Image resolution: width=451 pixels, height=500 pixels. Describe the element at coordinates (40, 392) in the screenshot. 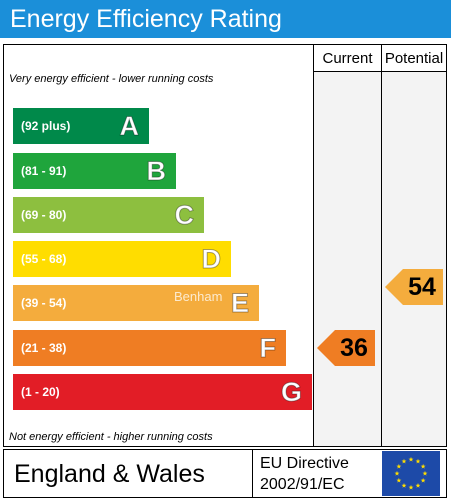

I see `band-range-label: (1 - 20)` at that location.